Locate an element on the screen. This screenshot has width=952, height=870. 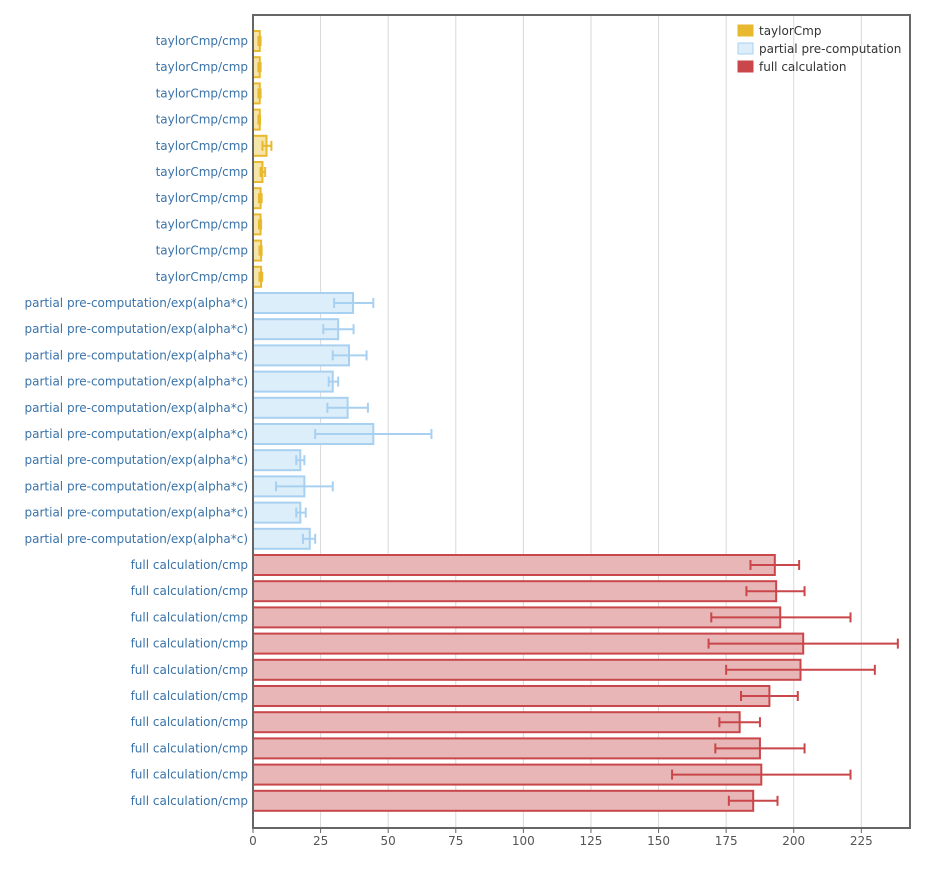
legend-label: taylorCmp is located at coordinates (790, 31).